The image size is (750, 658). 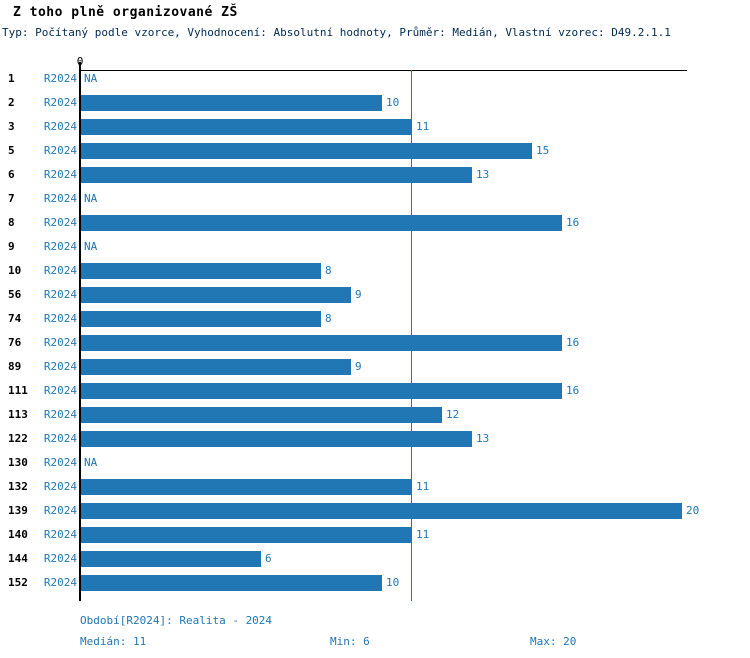 I want to click on row-category-label: 3, so click(x=11, y=126).